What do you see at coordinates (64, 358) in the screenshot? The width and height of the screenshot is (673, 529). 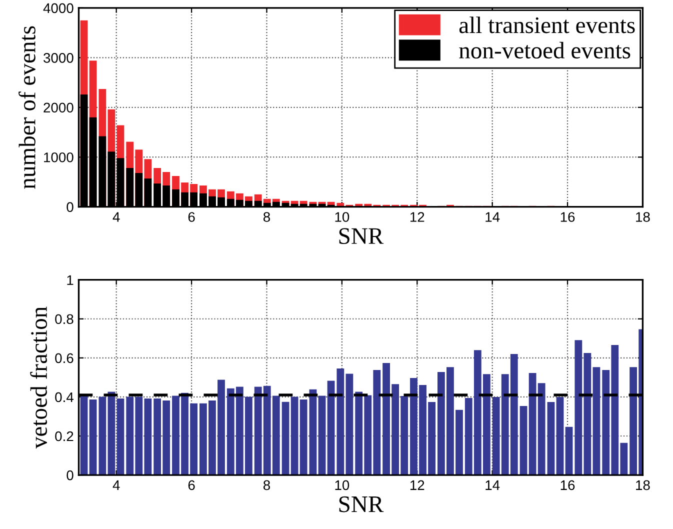 I see `y-tick-label: 0.6` at bounding box center [64, 358].